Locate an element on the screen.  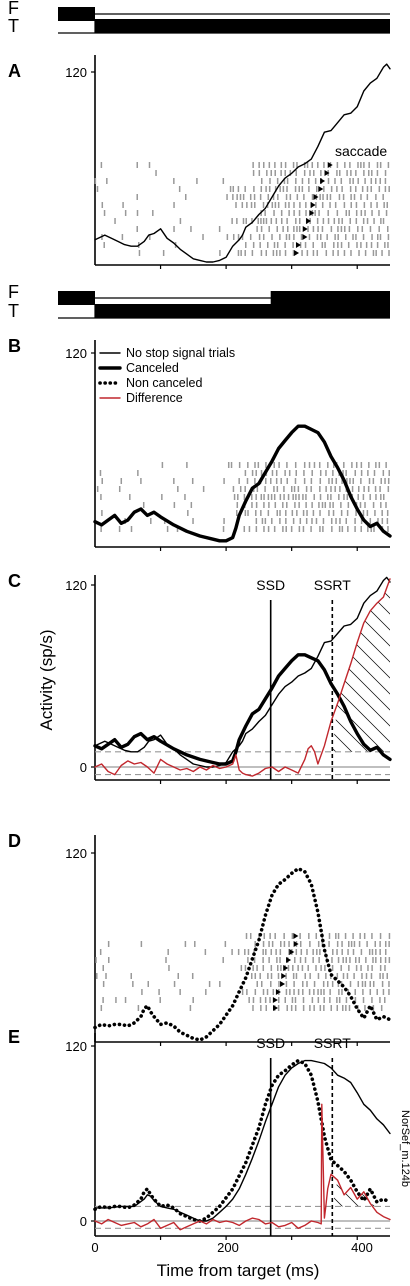
panel-letter: C is located at coordinates (14, 581).